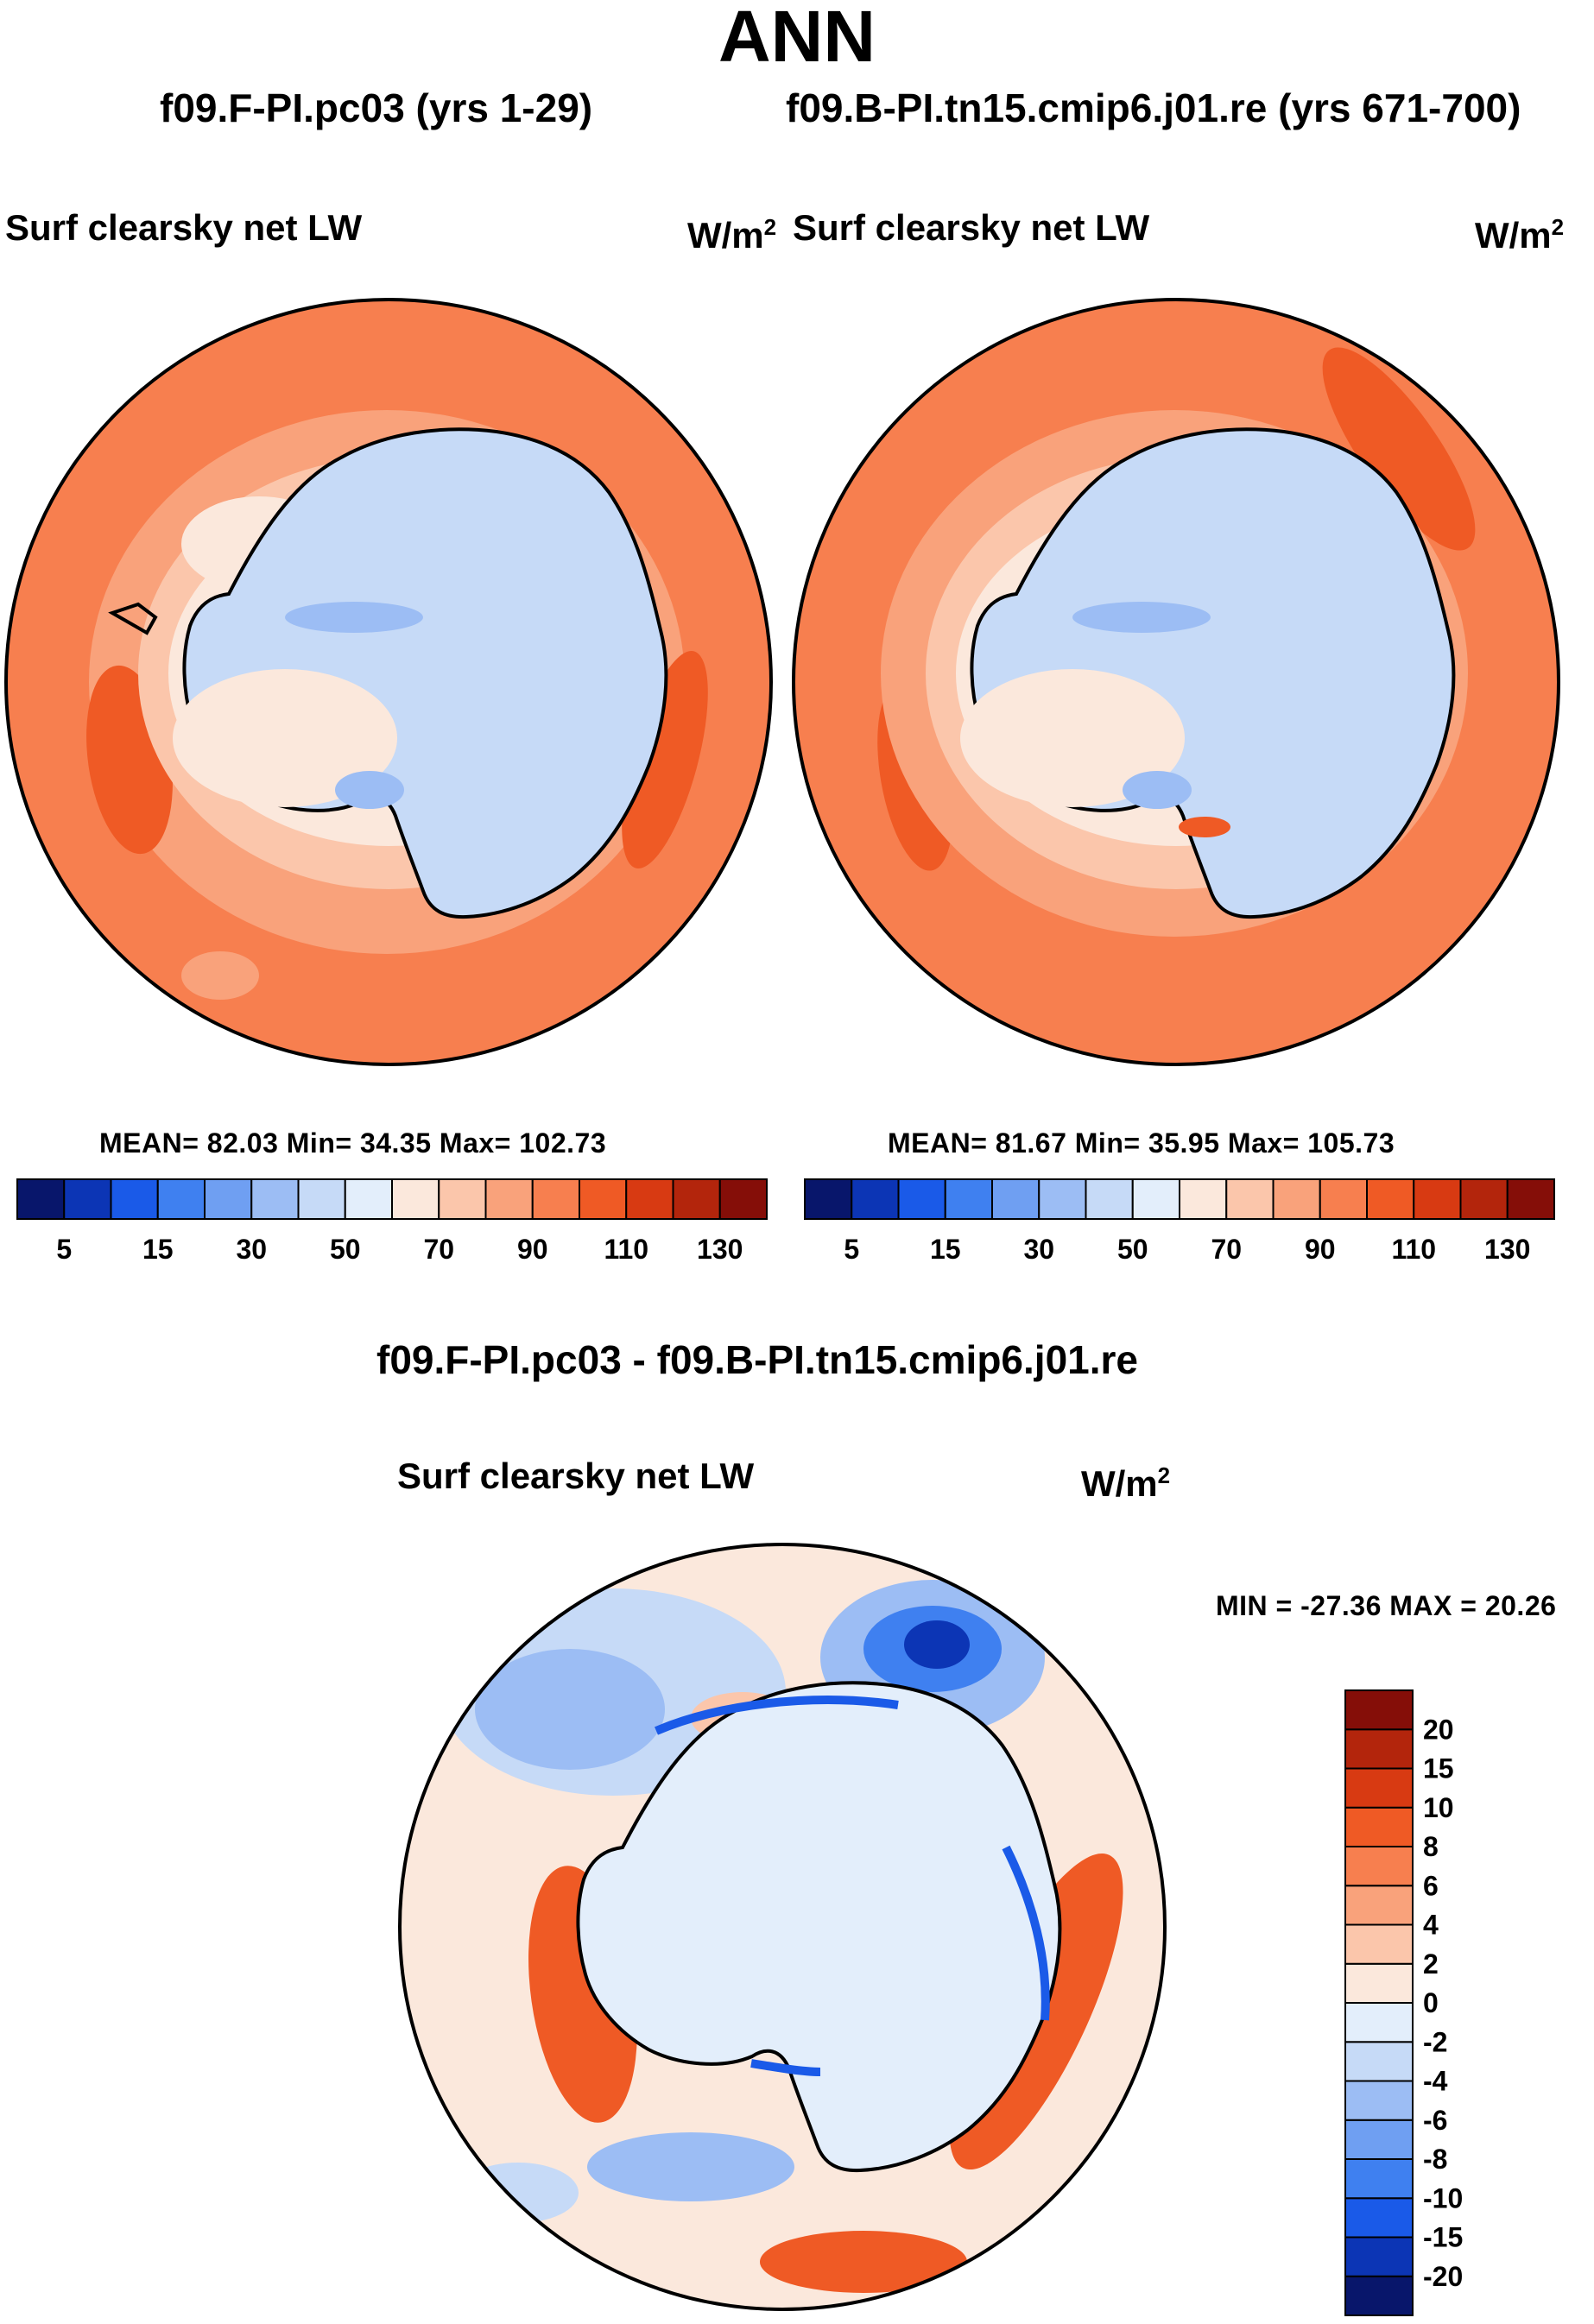 Image resolution: width=1594 pixels, height=2324 pixels. What do you see at coordinates (1438, 1807) in the screenshot?
I see `diff-colorbar-tick-label: 10` at bounding box center [1438, 1807].